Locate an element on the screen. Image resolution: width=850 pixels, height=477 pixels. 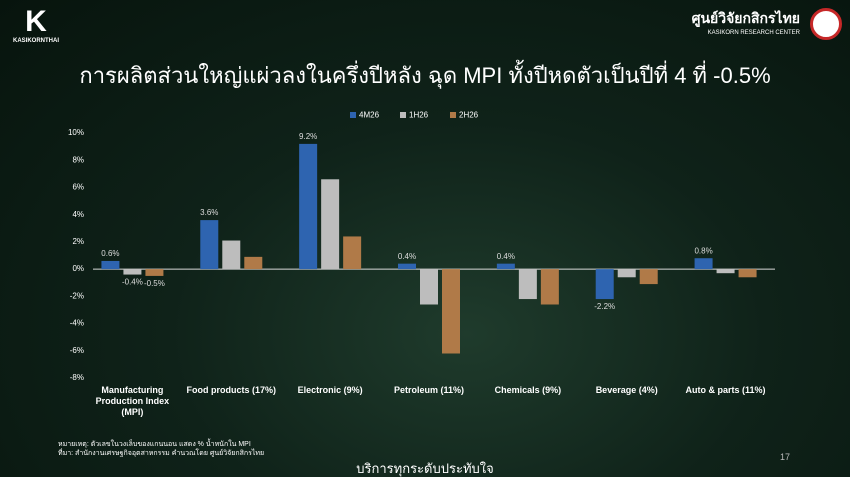
slogan: บริการทุกระดับประทับใจ is located at coordinates (425, 468).